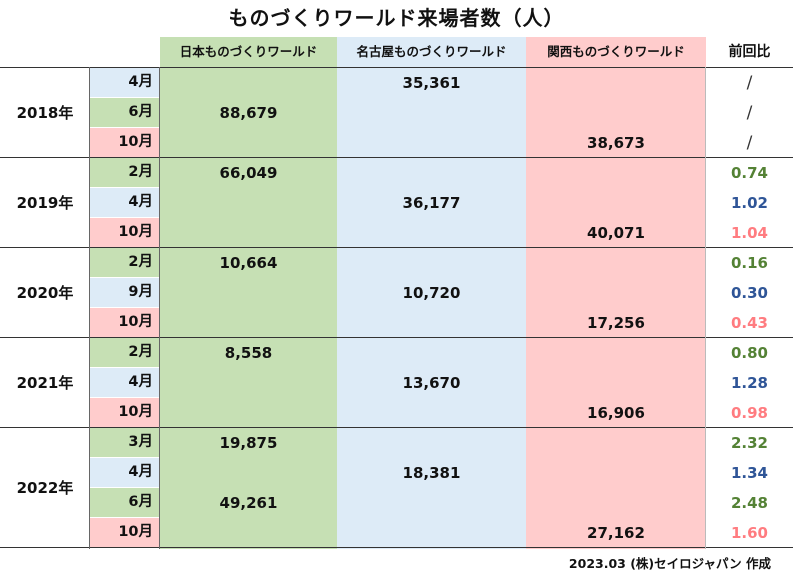  Describe the element at coordinates (45, 383) in the screenshot. I see `year-label: 2021年` at that location.